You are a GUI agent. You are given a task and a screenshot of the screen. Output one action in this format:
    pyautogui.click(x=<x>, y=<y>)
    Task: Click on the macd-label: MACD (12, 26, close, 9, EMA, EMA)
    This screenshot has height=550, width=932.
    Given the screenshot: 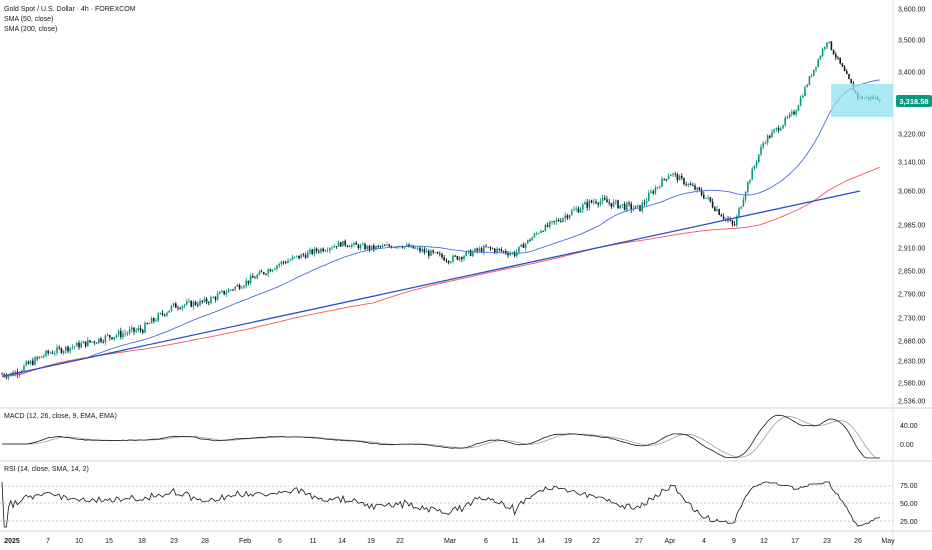 What is the action you would take?
    pyautogui.click(x=60, y=416)
    